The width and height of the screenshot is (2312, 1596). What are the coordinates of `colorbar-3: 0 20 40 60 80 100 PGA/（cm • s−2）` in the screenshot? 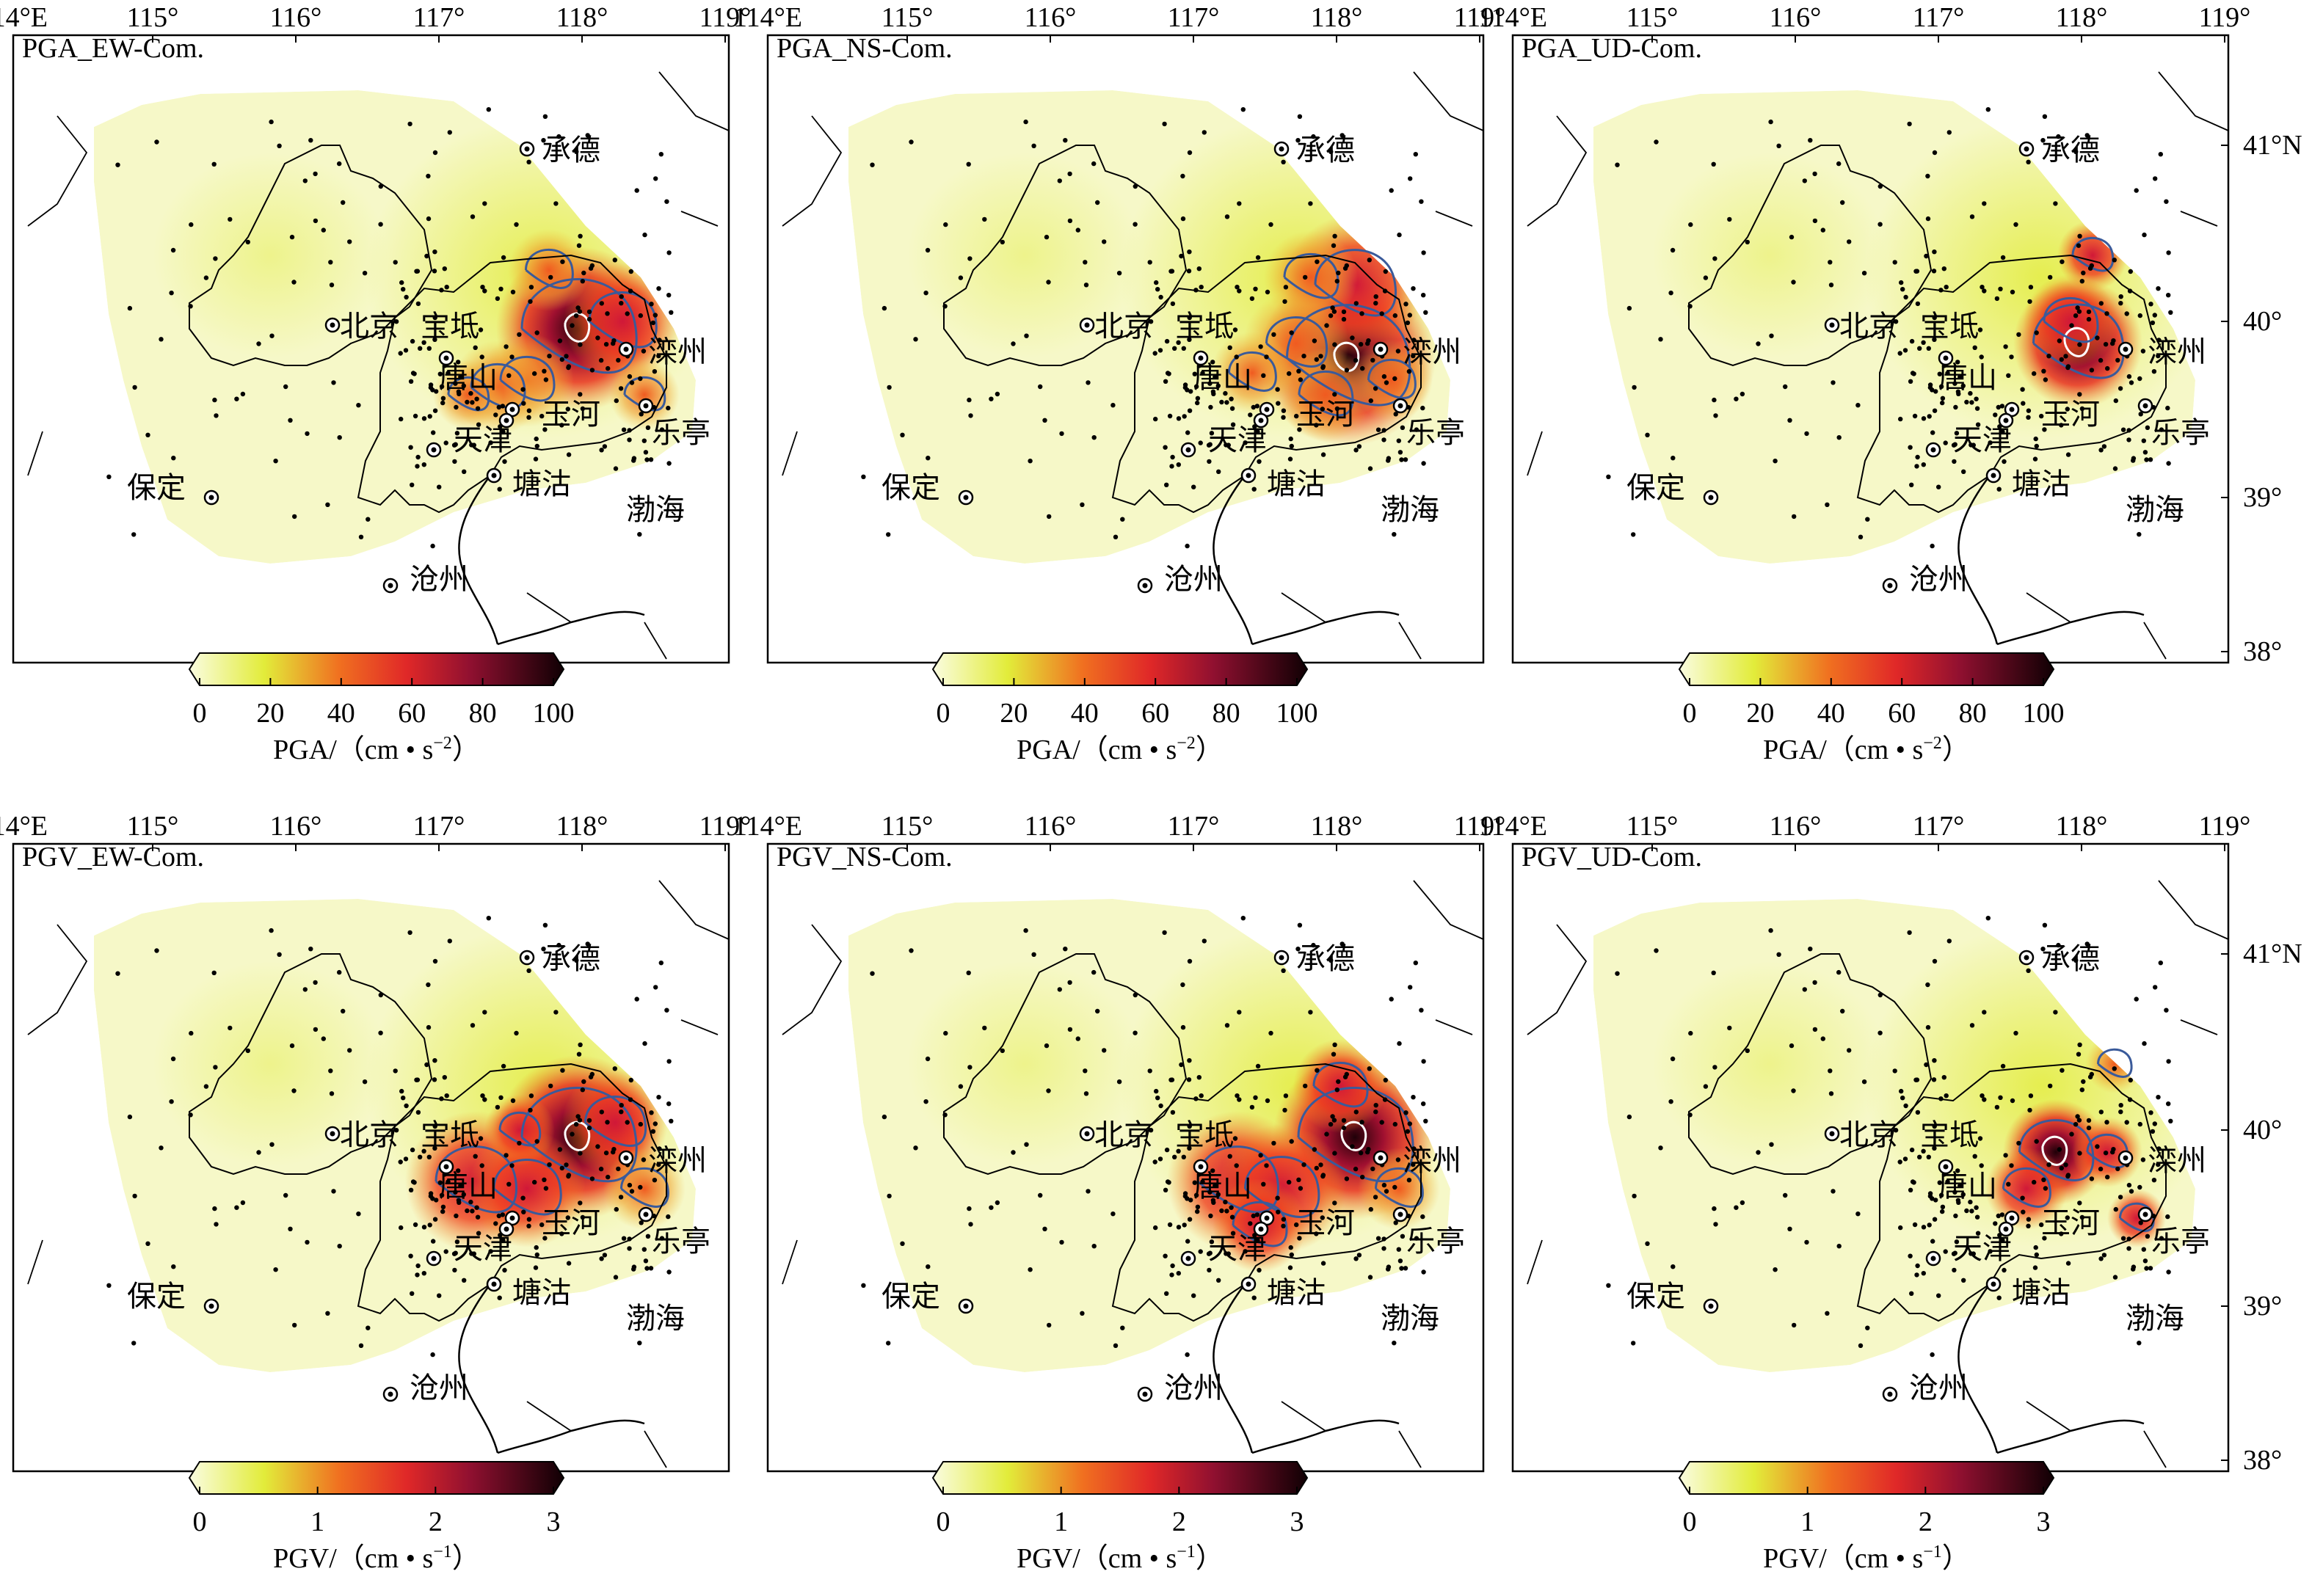 It's located at (1871, 708).